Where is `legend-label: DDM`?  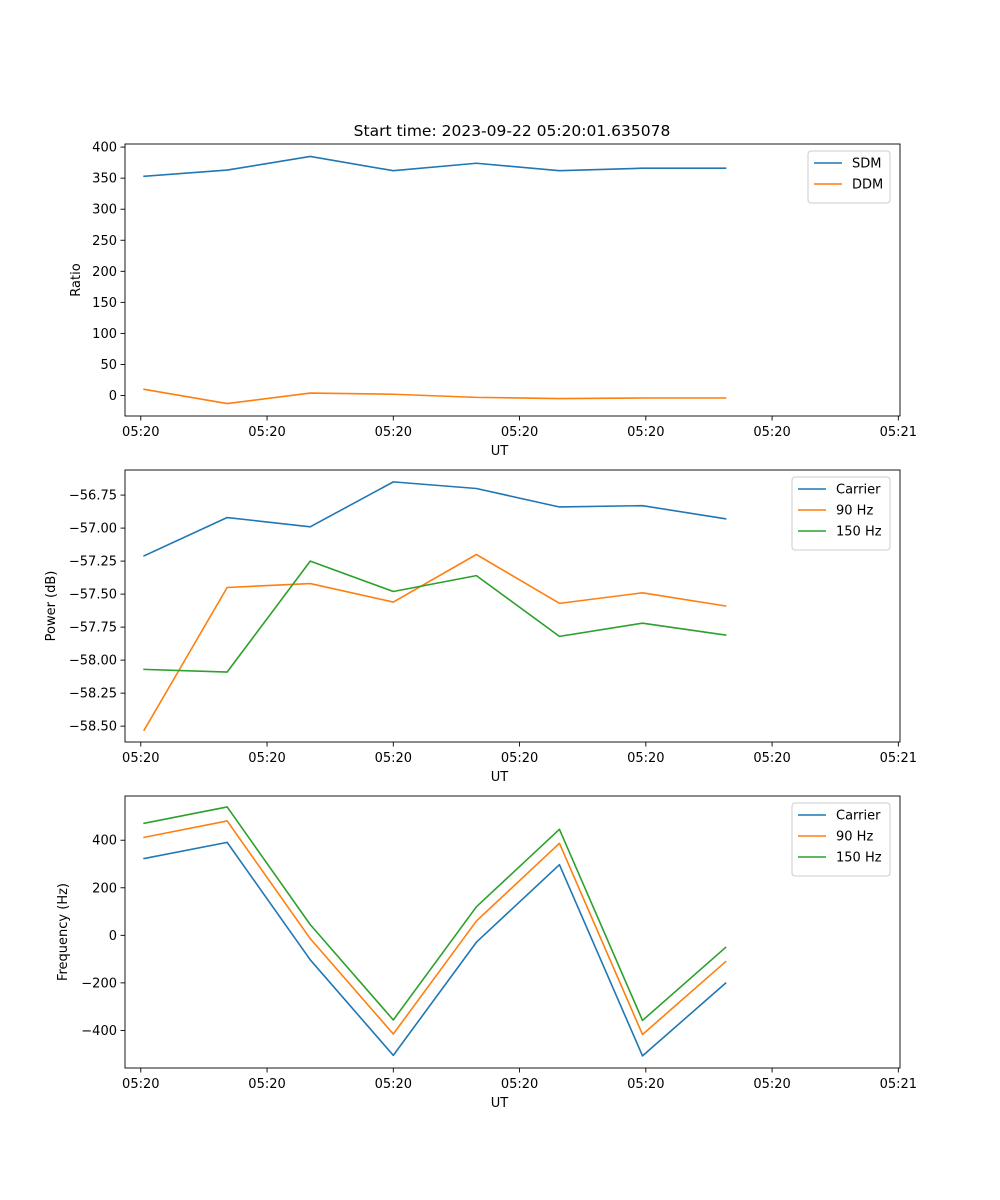
legend-label: DDM is located at coordinates (867, 185).